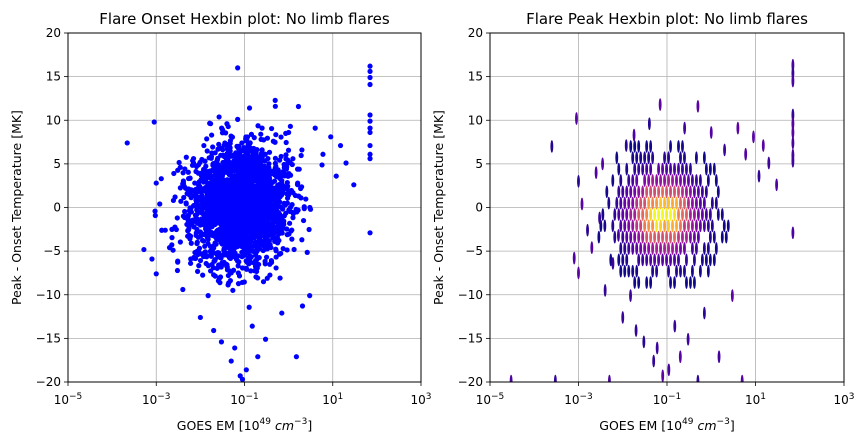 This screenshot has width=866, height=446. What do you see at coordinates (755, 399) in the screenshot?
I see `x-tick-label: 10¹` at bounding box center [755, 399].